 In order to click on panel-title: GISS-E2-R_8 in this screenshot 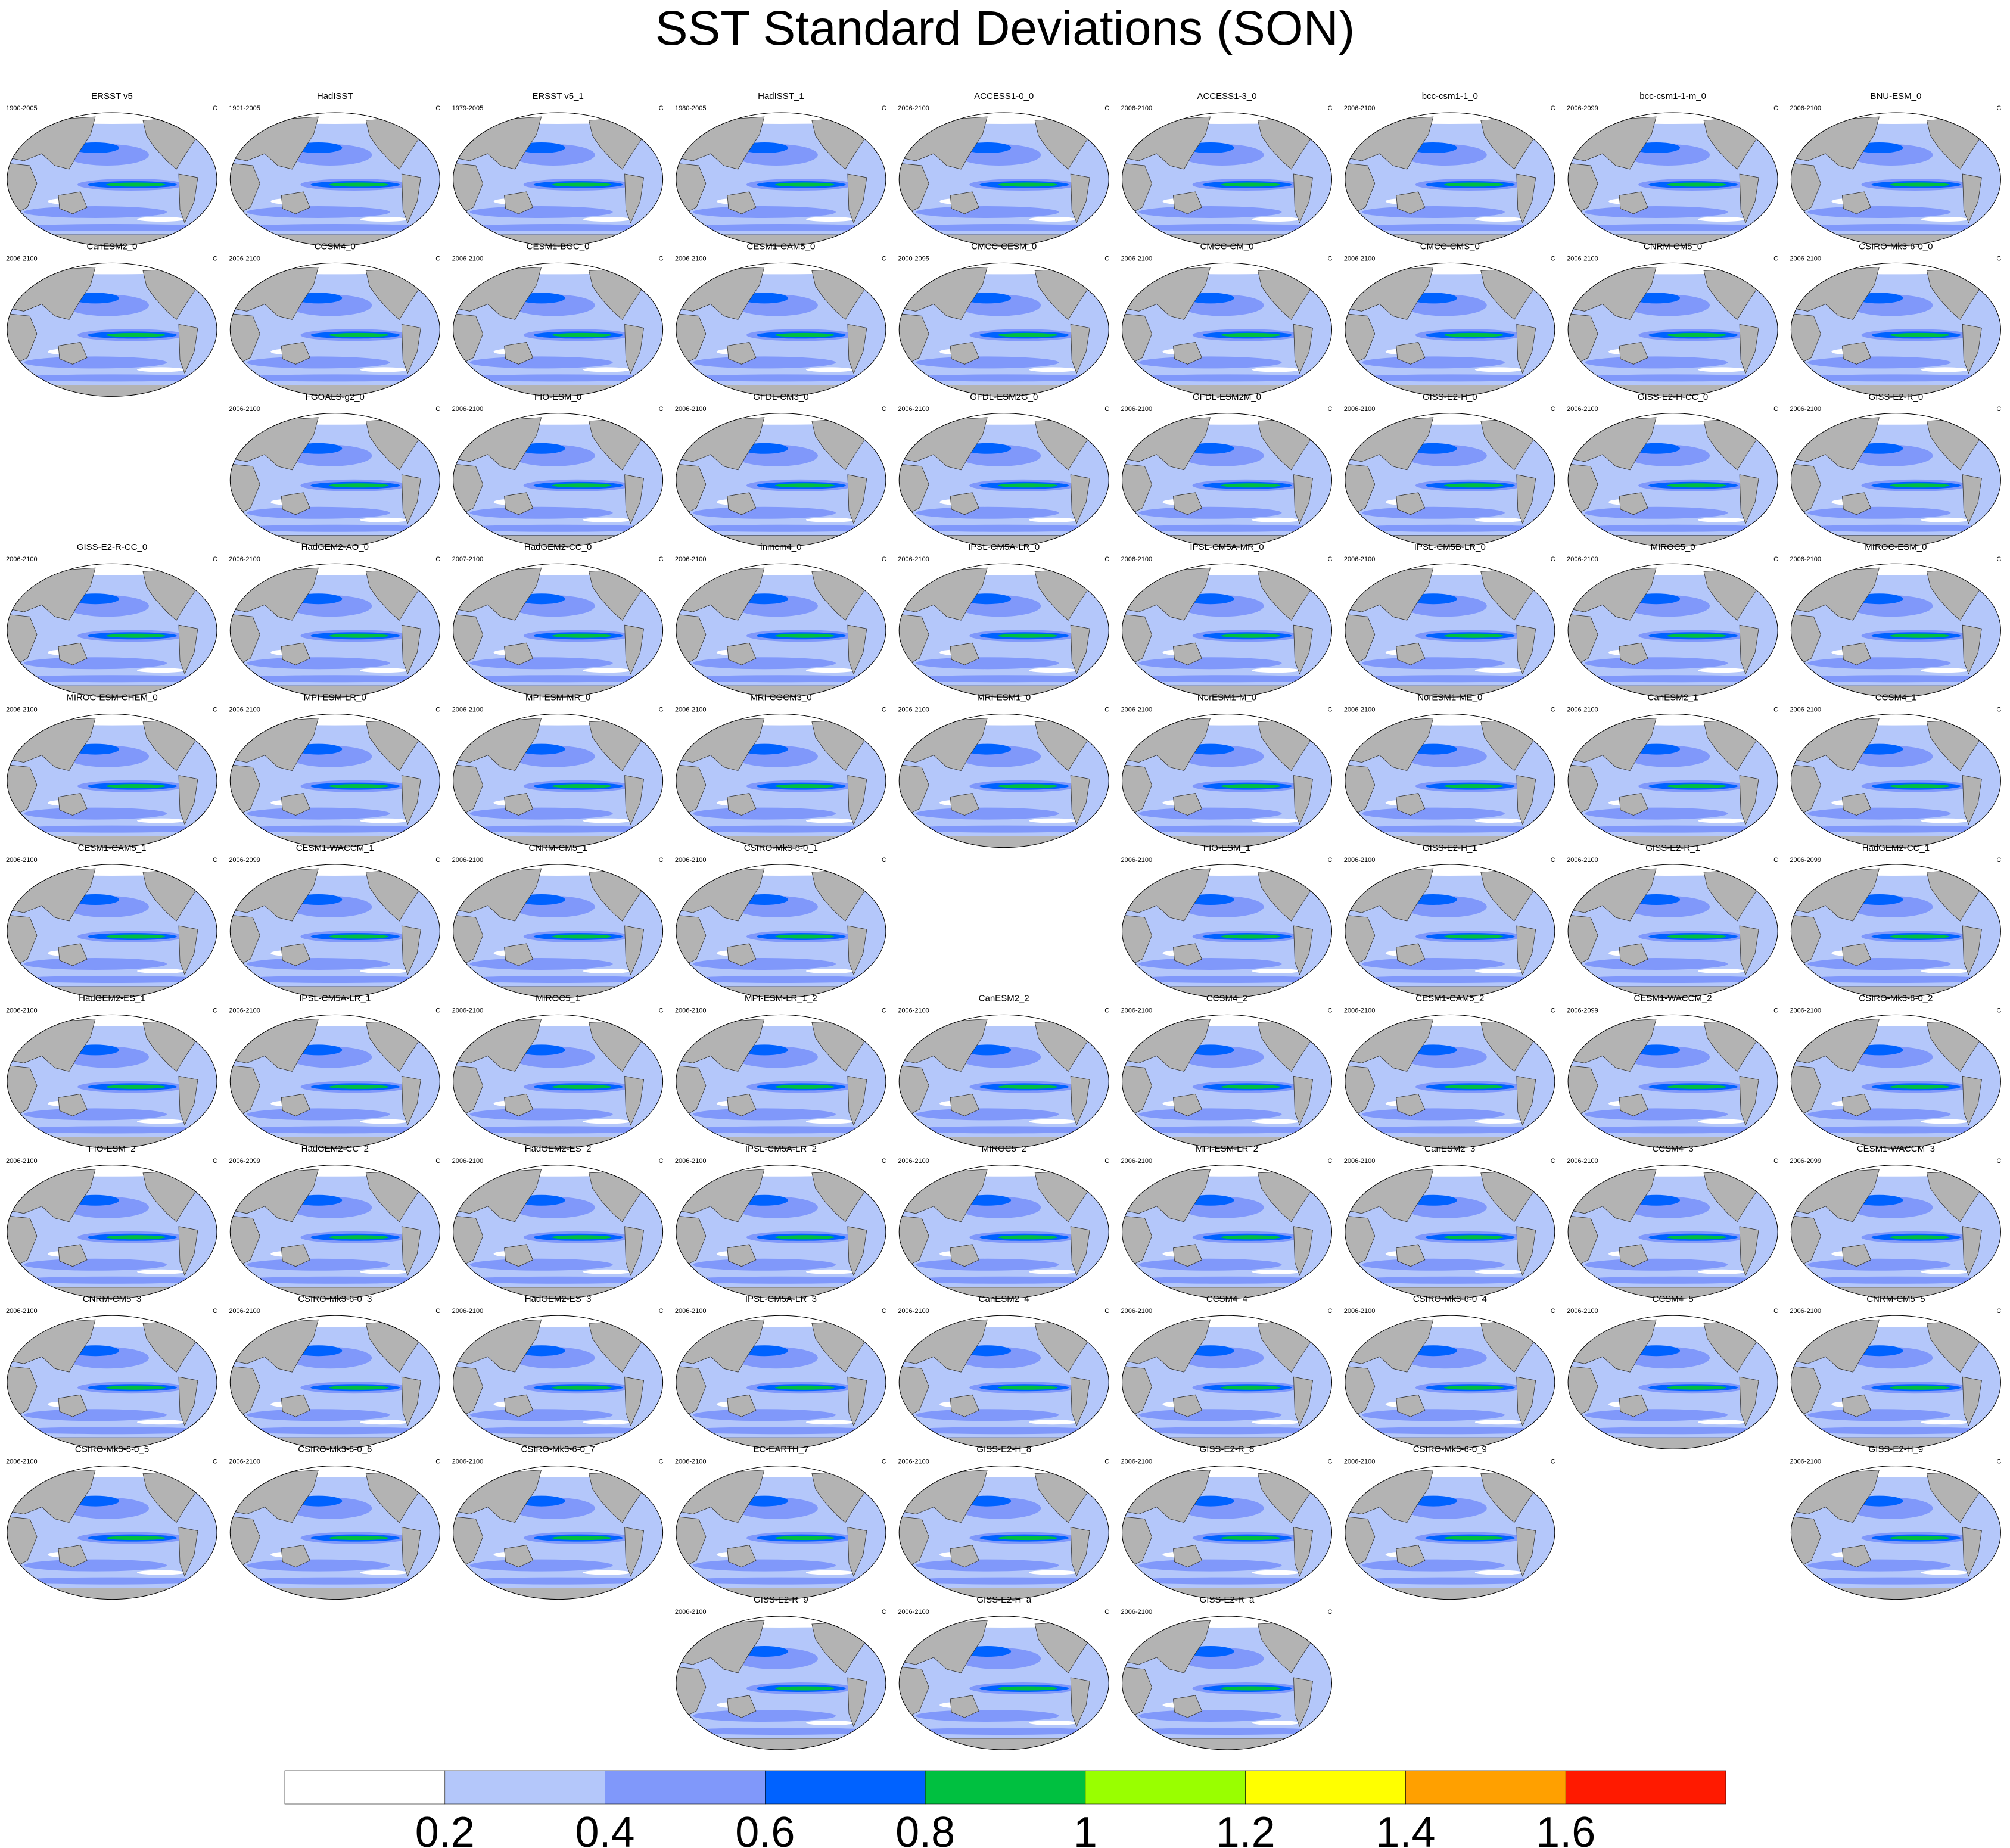, I will do `click(1227, 1450)`.